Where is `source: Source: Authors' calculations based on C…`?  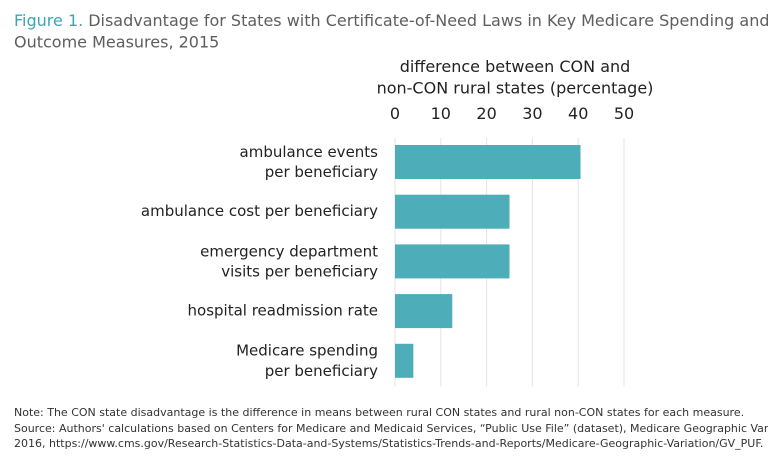 source: Source: Authors' calculations based on C… is located at coordinates (391, 436).